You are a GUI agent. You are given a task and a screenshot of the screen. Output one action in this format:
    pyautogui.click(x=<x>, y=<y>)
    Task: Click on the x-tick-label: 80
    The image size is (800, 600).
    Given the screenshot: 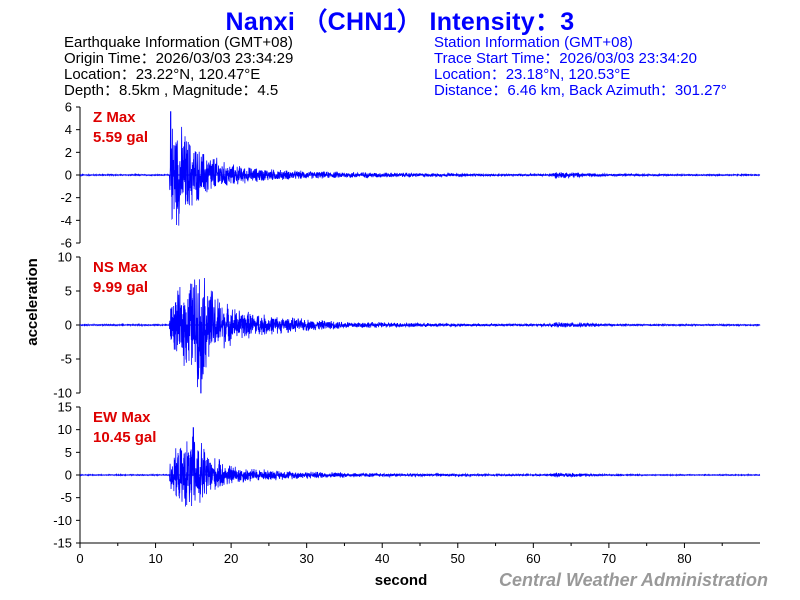 What is the action you would take?
    pyautogui.click(x=684, y=558)
    